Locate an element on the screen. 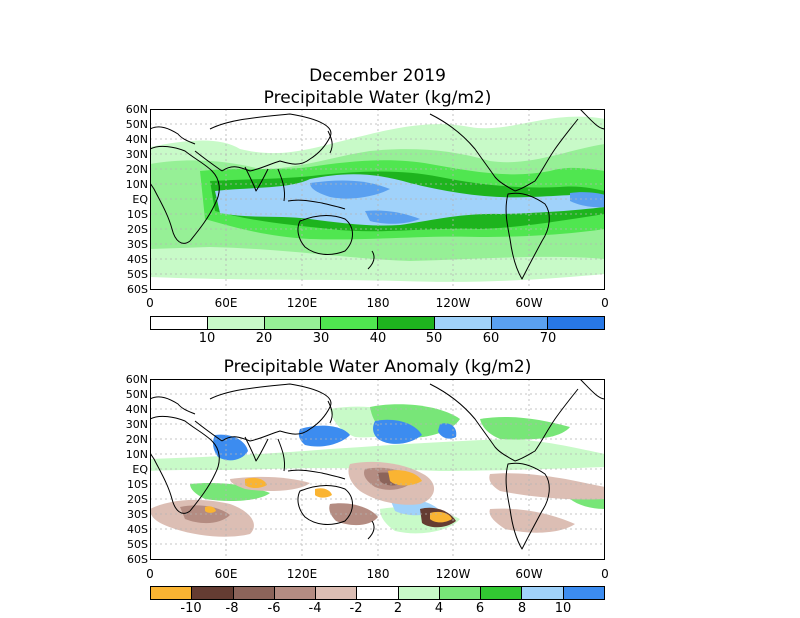 This screenshot has width=800, height=618. colorbar-label: 8 is located at coordinates (522, 608).